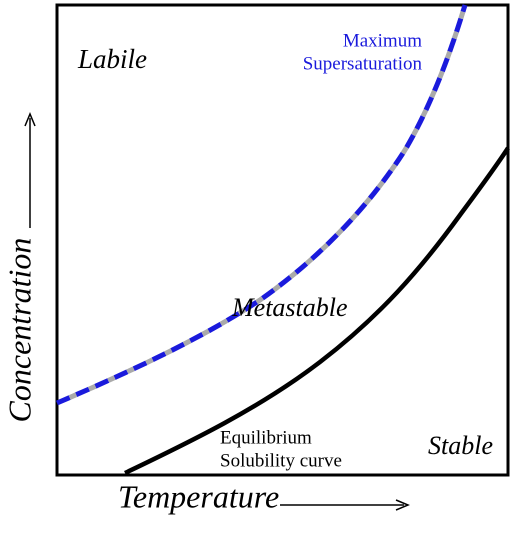 This screenshot has width=527, height=534. What do you see at coordinates (402, 505) in the screenshot?
I see `x-arrow-head` at bounding box center [402, 505].